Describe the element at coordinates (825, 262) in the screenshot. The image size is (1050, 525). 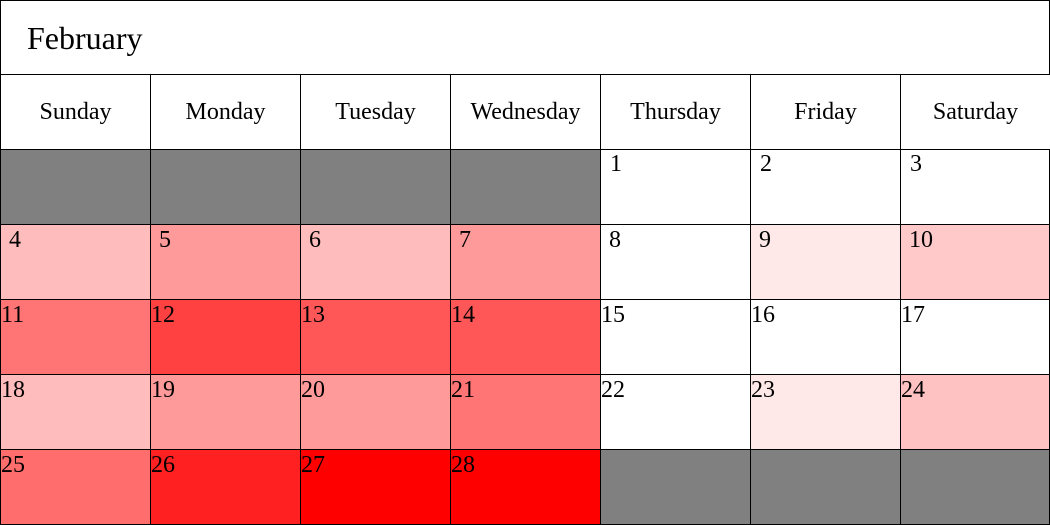
I see `day-cell: 9` at that location.